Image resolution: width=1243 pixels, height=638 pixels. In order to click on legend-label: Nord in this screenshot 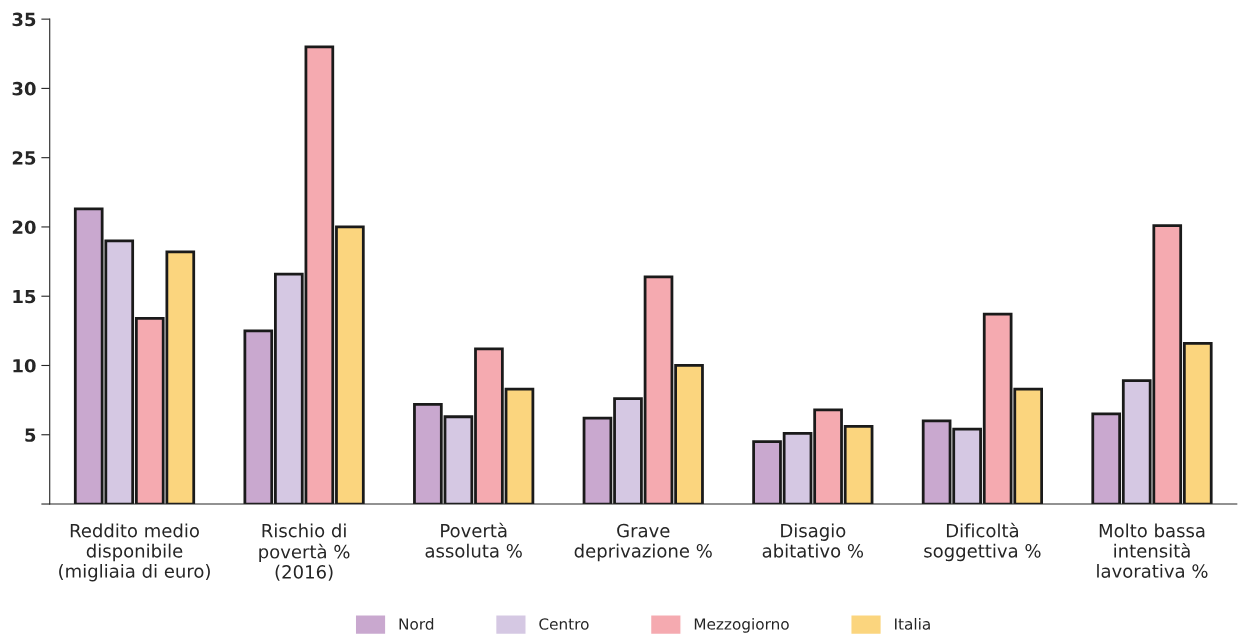, I will do `click(416, 623)`.